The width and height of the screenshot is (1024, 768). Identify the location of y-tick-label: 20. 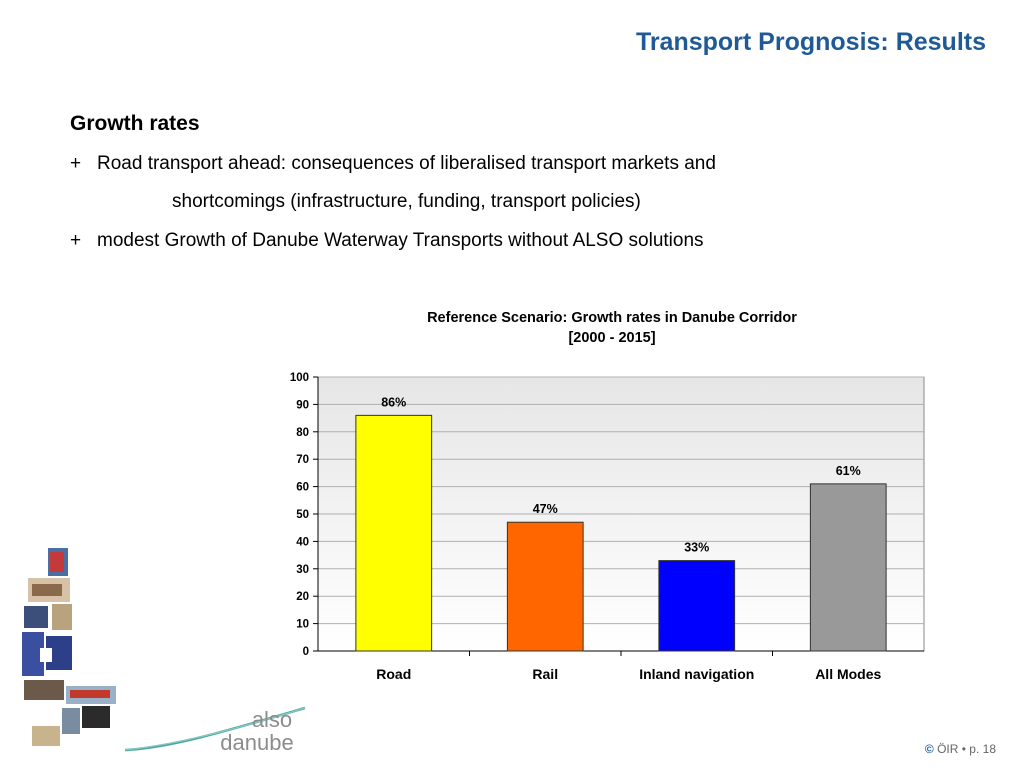
(302, 597).